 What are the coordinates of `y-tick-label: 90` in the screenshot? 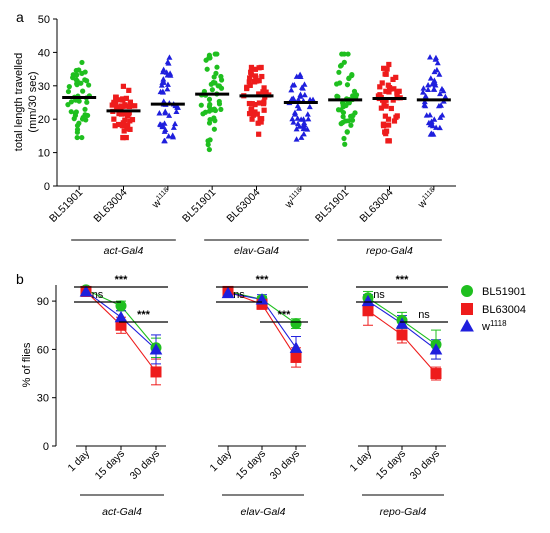 It's located at (43, 302).